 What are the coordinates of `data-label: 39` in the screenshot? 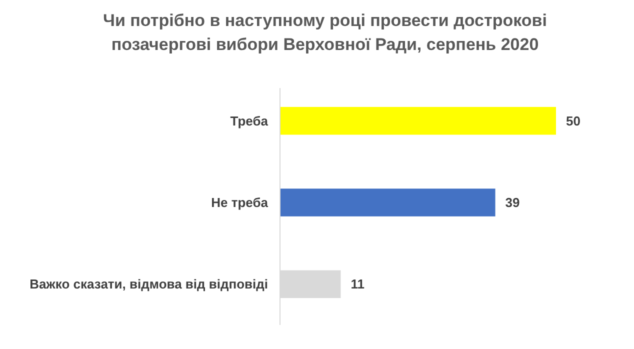 It's located at (512, 202).